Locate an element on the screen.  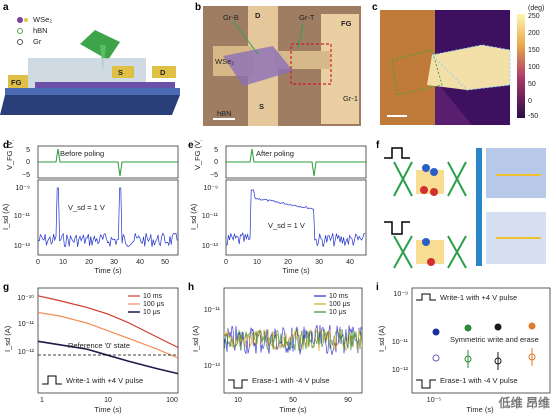
phase-map-c: 250 200 150 100 50 0 -50 (deg) is located at coordinates (462, 65).